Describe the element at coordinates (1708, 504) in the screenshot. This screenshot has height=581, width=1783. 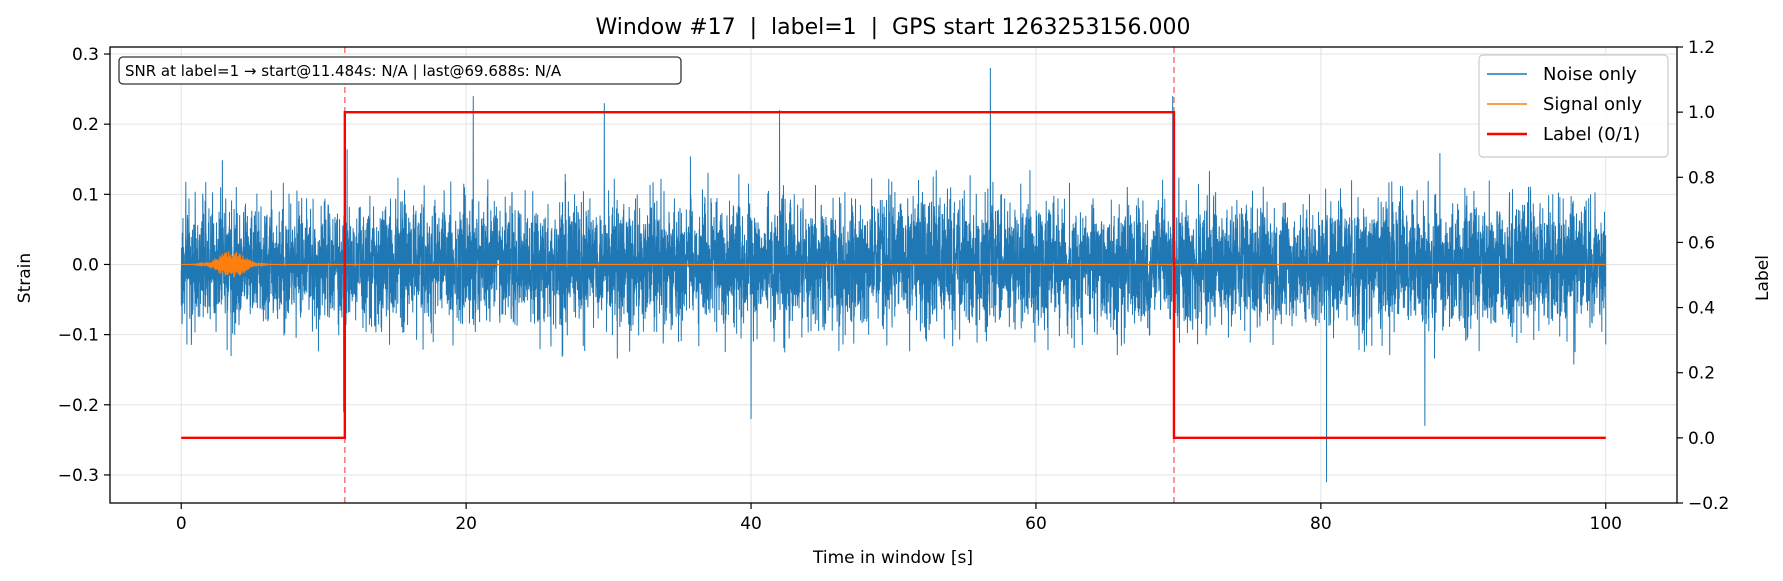
I see `y2-tick-label: −0.2` at that location.